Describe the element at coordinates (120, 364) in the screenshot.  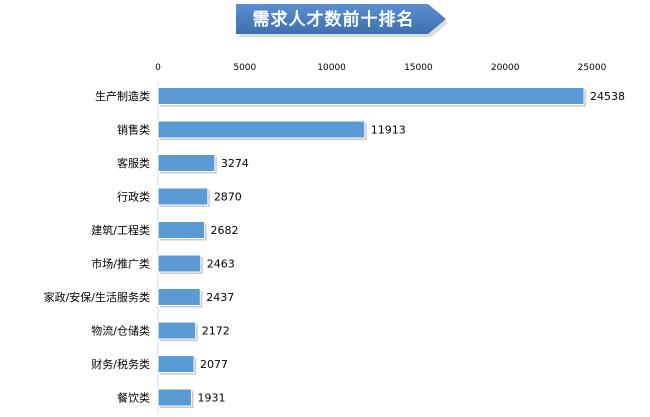
I see `category-label: 财务/税务类` at that location.